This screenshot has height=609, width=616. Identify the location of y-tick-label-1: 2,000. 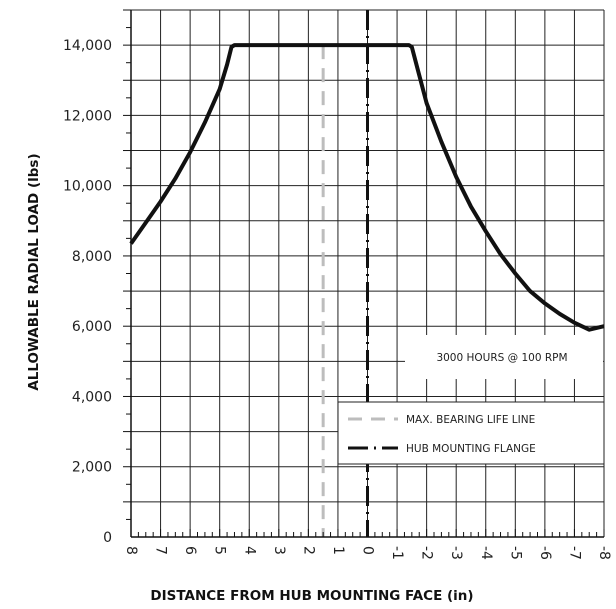
(92, 468).